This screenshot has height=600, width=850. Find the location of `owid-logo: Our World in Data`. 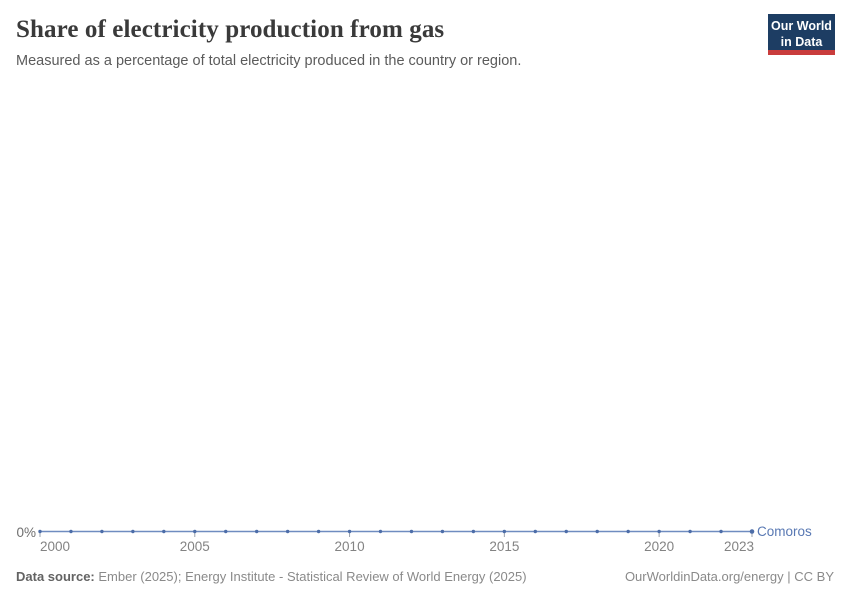

owid-logo: Our World in Data is located at coordinates (801, 34).